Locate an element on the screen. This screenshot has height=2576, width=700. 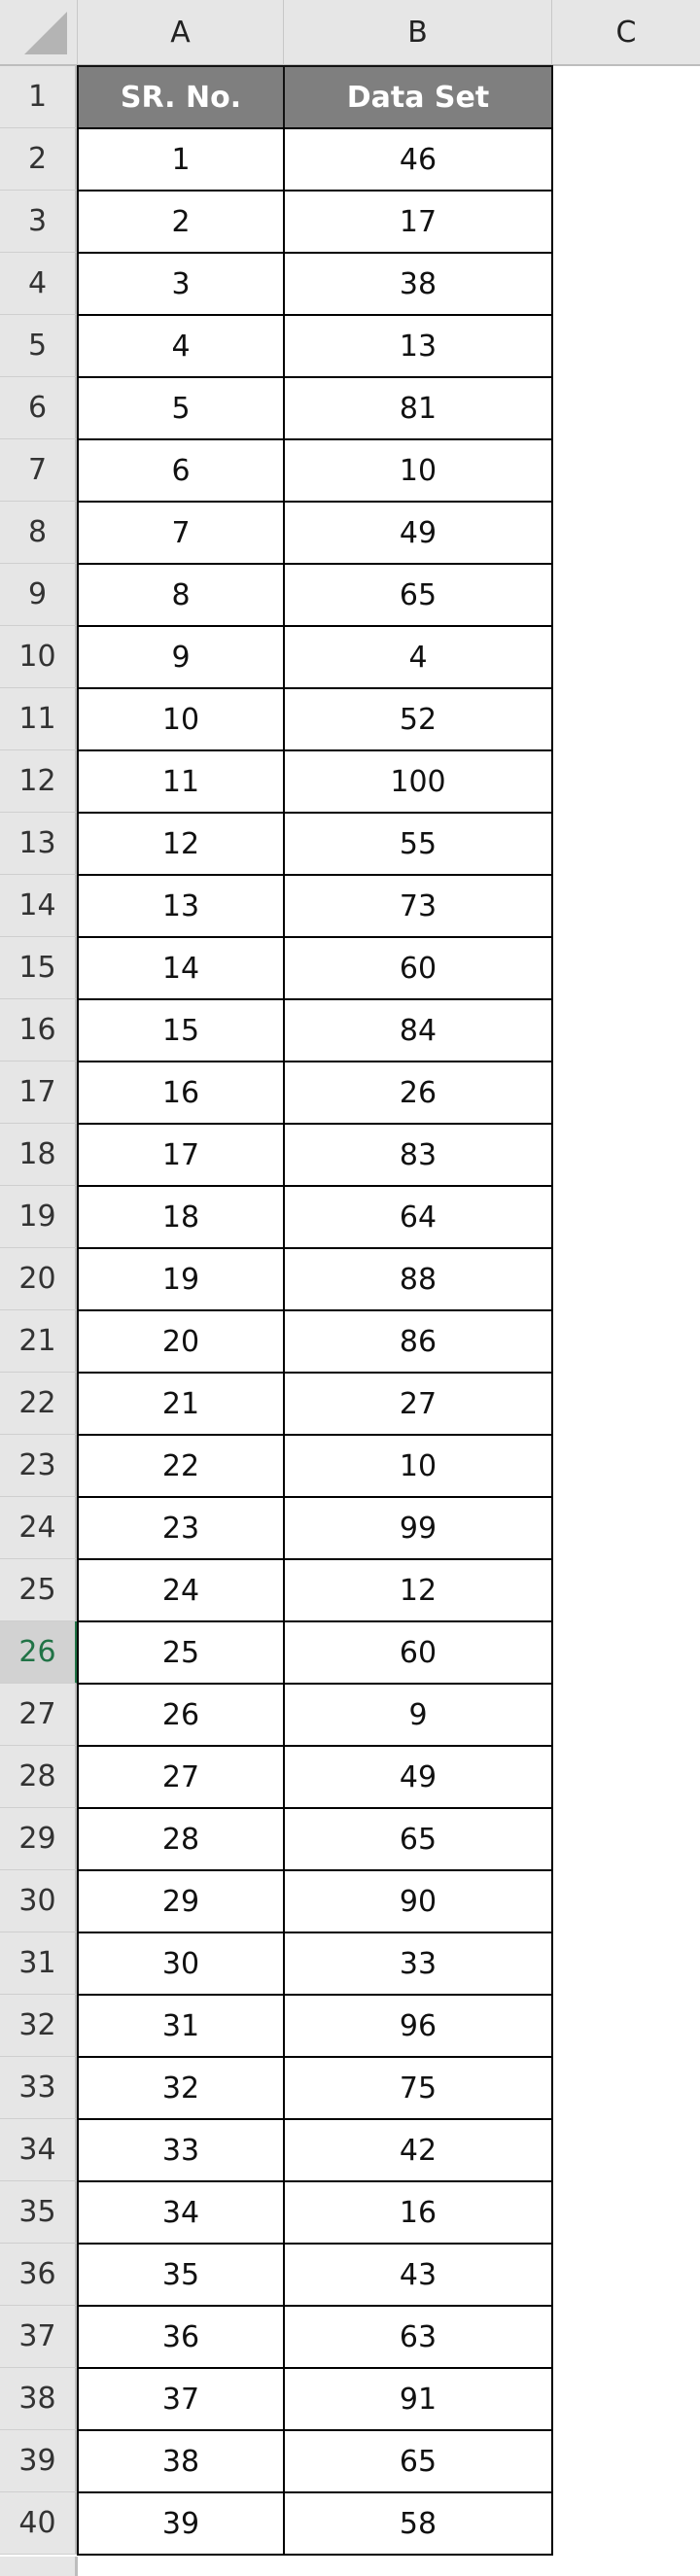
cell-data-set: 42 is located at coordinates (418, 2150).